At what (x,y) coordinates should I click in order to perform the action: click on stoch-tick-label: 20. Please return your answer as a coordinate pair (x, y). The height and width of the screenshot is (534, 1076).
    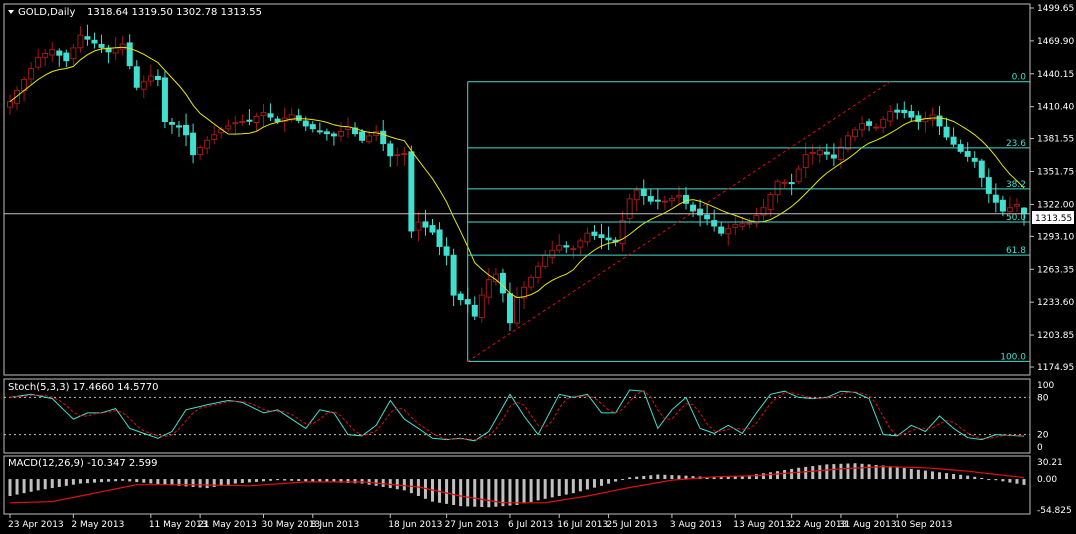
    Looking at the image, I should click on (1043, 436).